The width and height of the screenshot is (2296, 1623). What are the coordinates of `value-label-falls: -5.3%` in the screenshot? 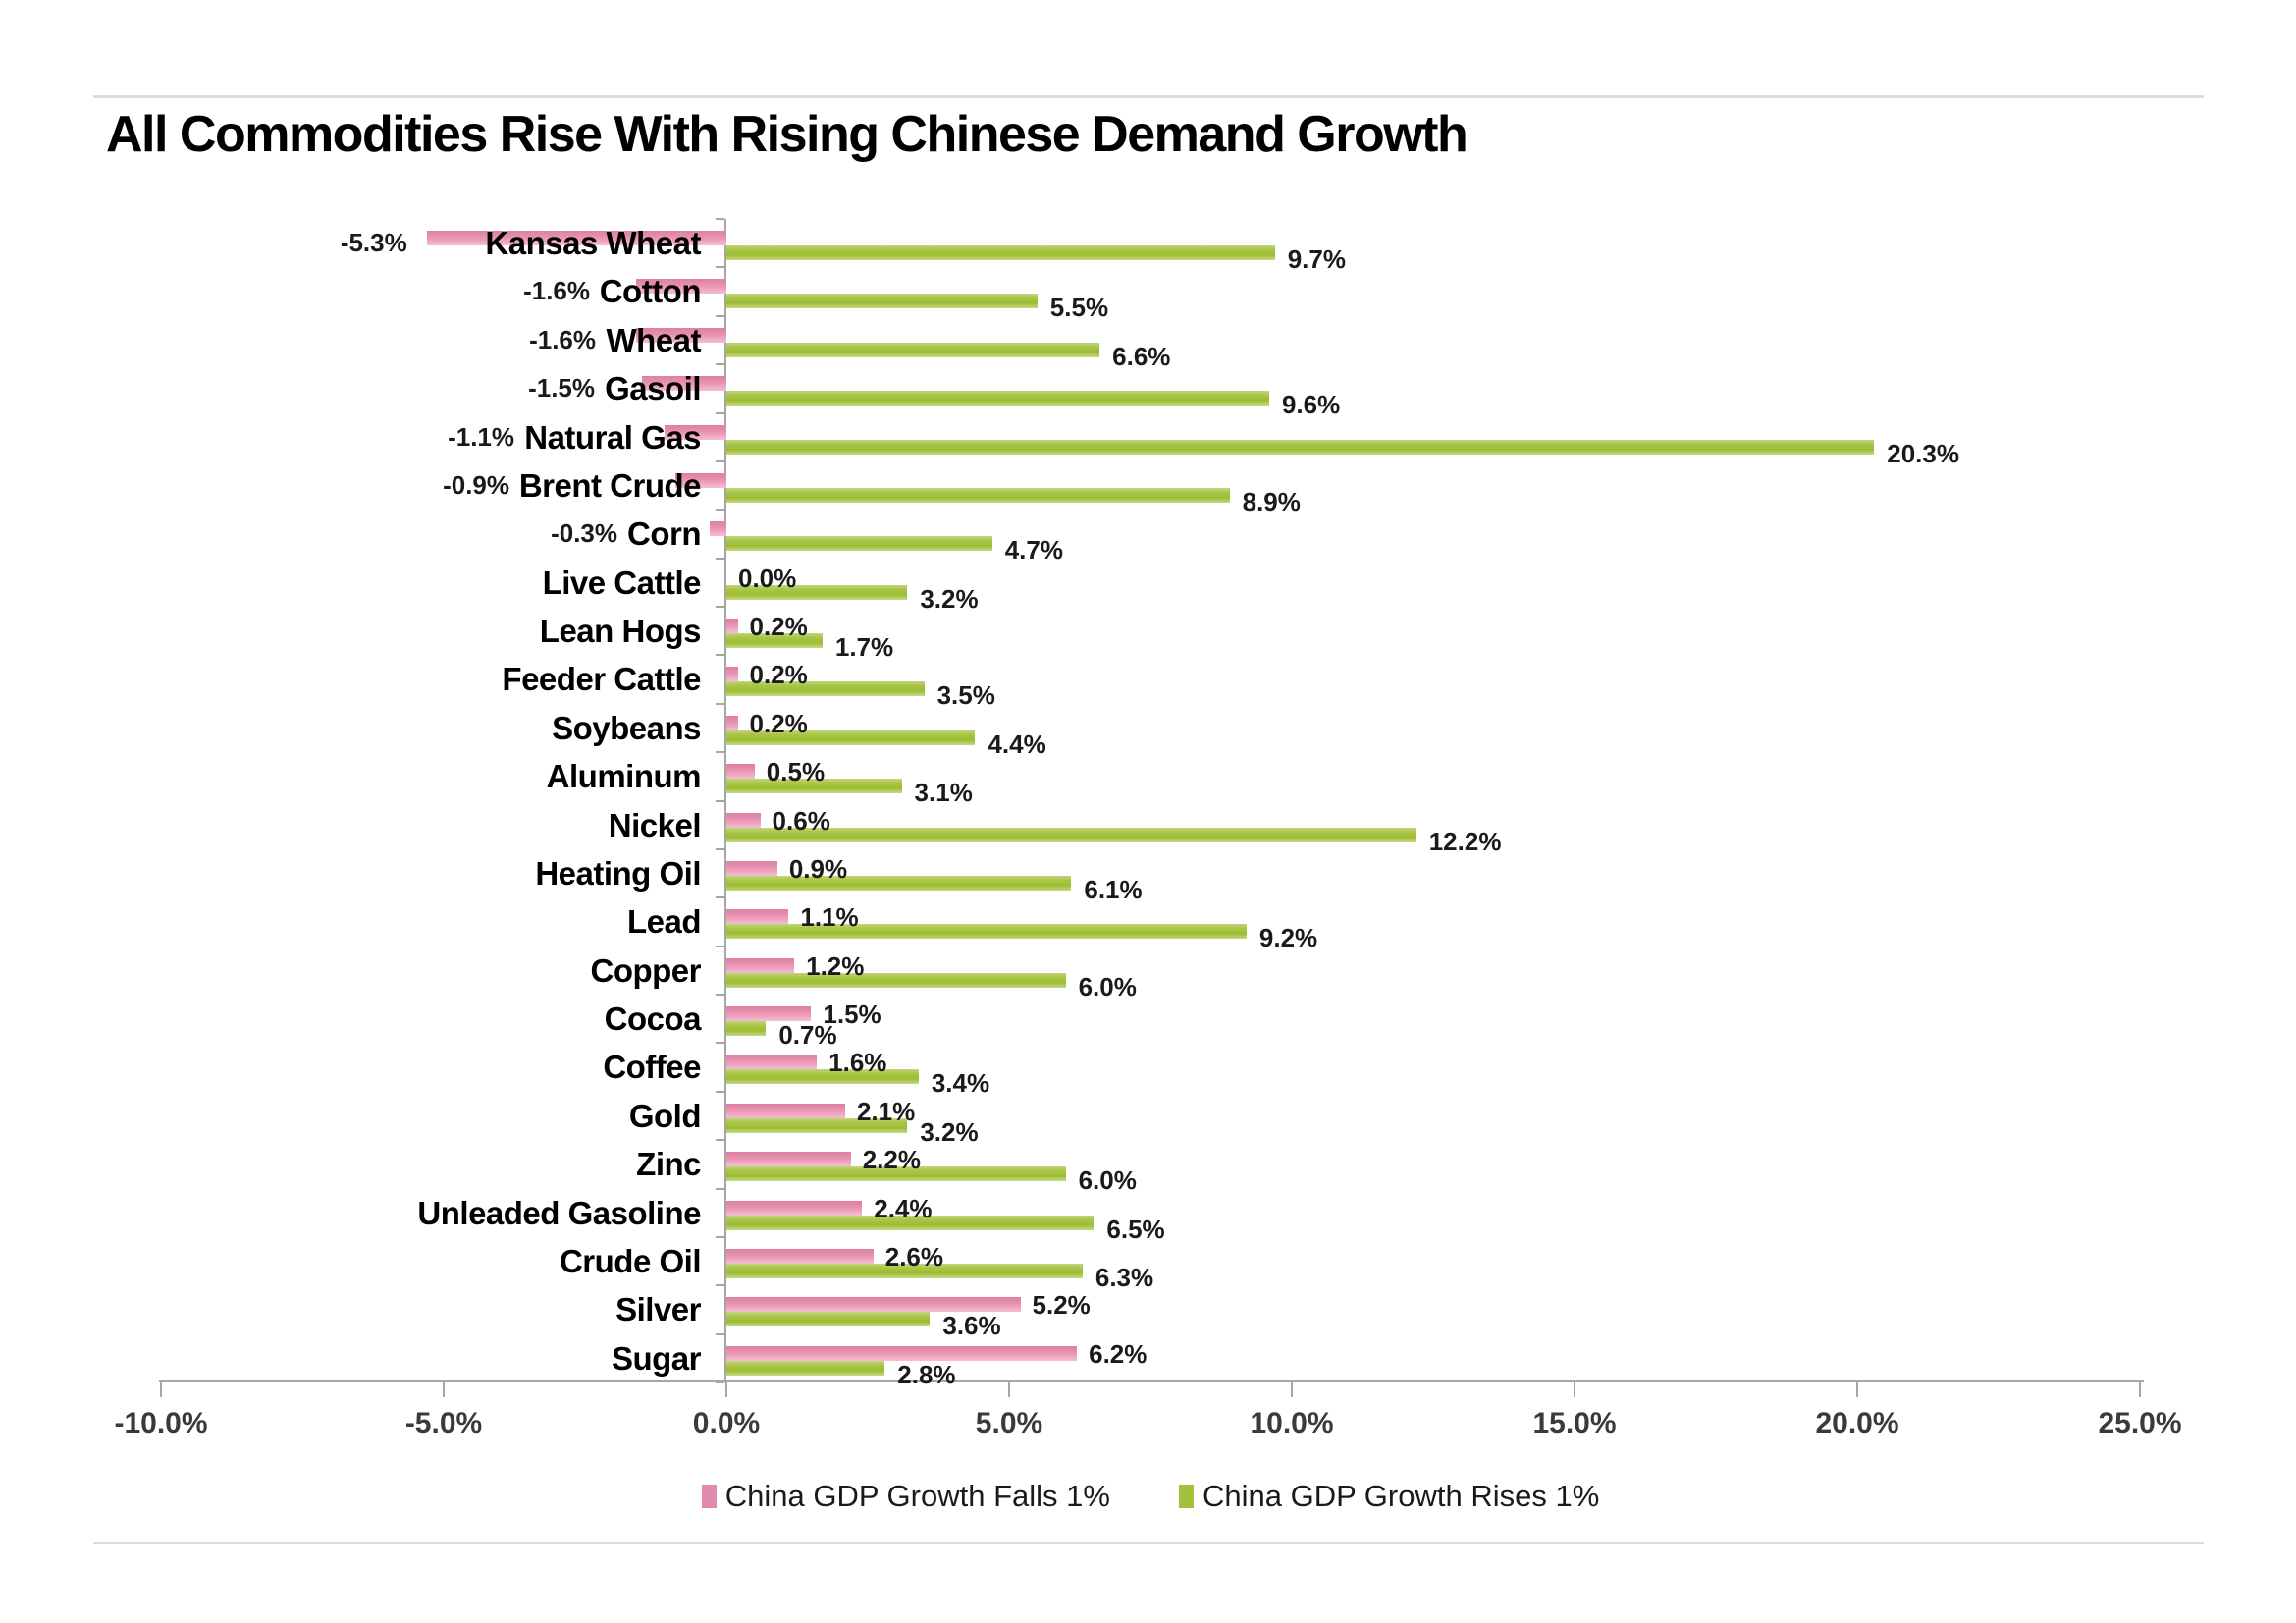 It's located at (373, 242).